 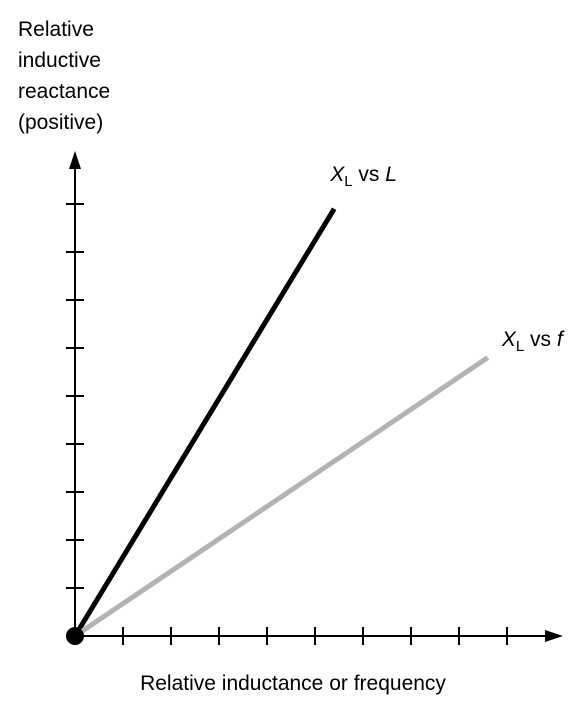 What do you see at coordinates (559, 339) in the screenshot?
I see `series-label-var2: f` at bounding box center [559, 339].